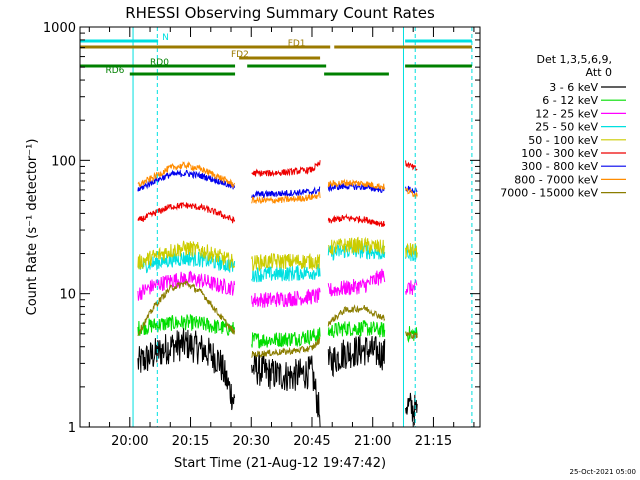 This screenshot has width=640, height=480. What do you see at coordinates (190, 441) in the screenshot?
I see `x-tick-label: 20:15` at bounding box center [190, 441].